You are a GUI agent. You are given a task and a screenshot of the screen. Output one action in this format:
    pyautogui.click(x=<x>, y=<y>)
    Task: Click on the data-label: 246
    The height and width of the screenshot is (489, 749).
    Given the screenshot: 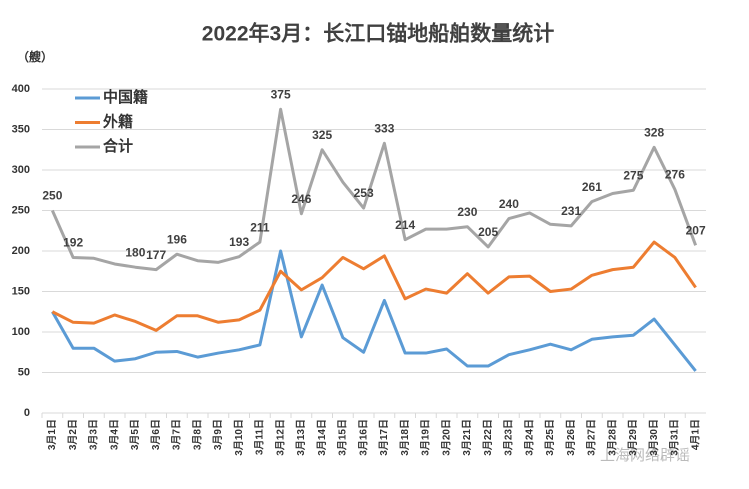 What is the action you would take?
    pyautogui.click(x=301, y=199)
    